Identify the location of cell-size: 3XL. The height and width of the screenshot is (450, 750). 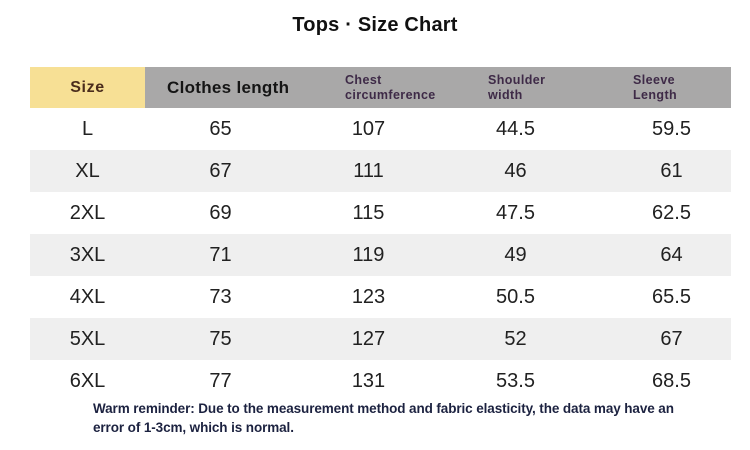
(87, 254).